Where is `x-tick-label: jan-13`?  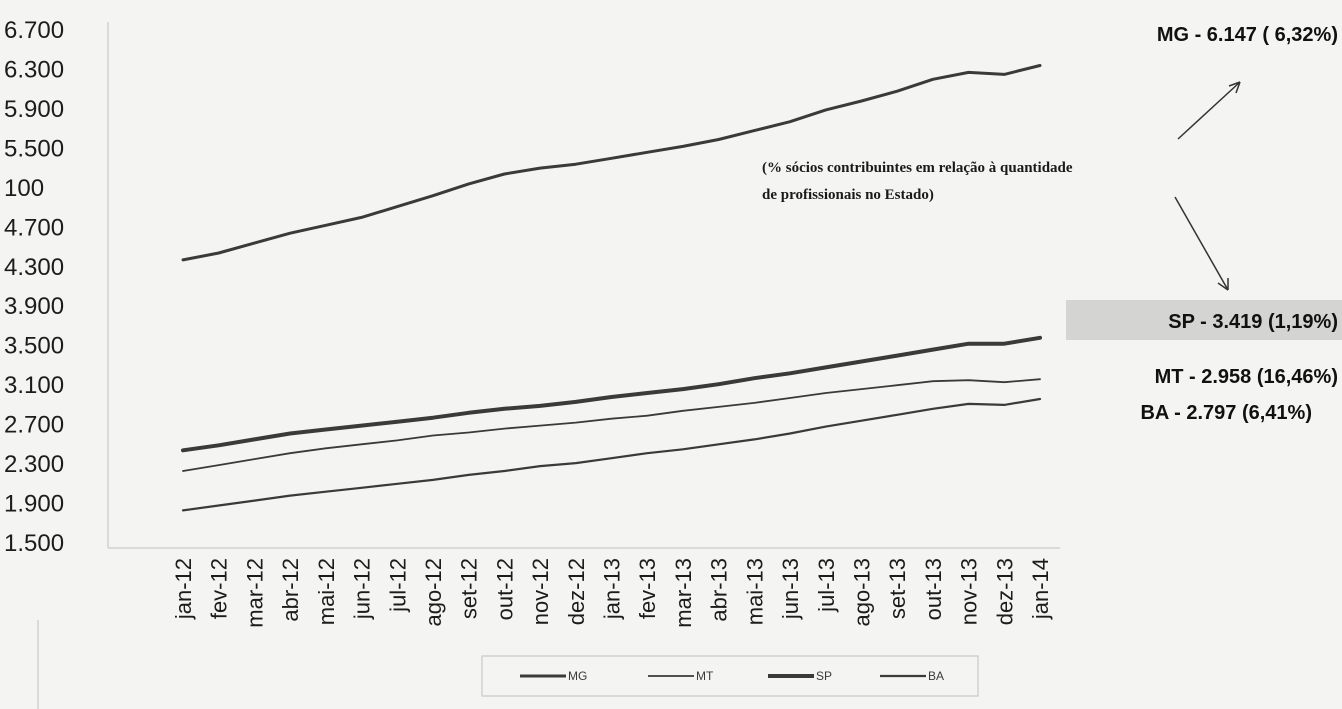
x-tick-label: jan-13 is located at coordinates (612, 589).